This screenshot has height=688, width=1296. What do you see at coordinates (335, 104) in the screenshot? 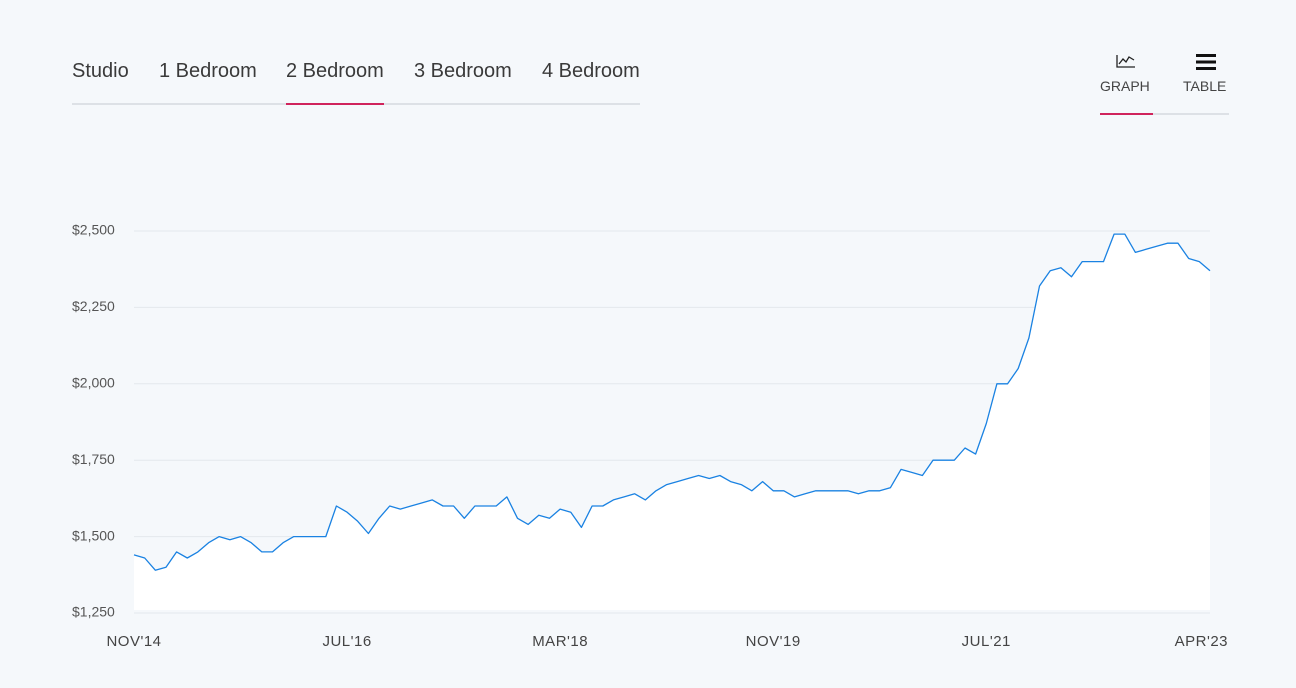
I see `tab-indicator` at bounding box center [335, 104].